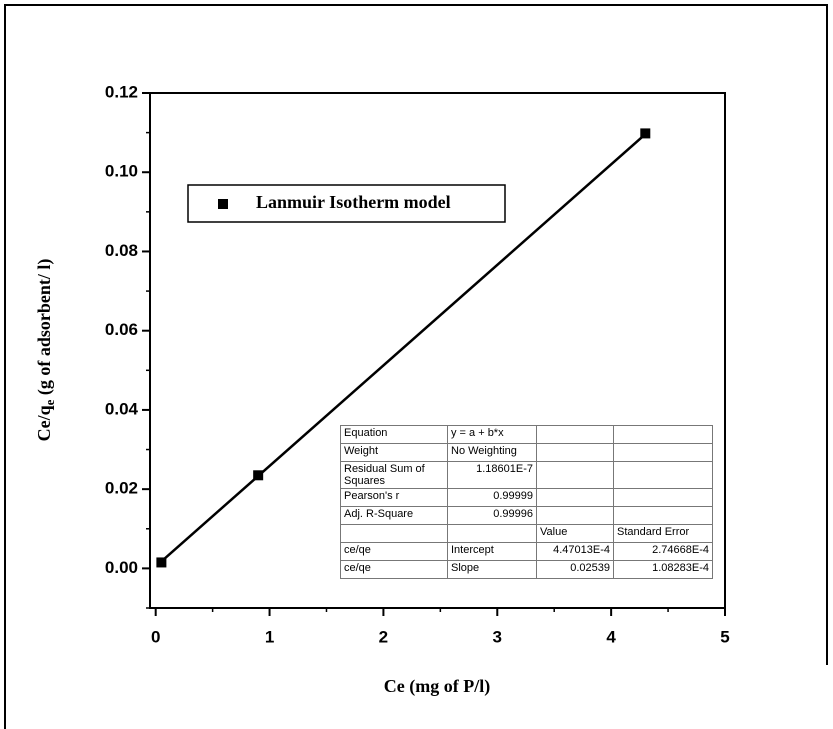 The width and height of the screenshot is (833, 729). Describe the element at coordinates (663, 533) in the screenshot. I see `table-cell: Standard Error` at that location.